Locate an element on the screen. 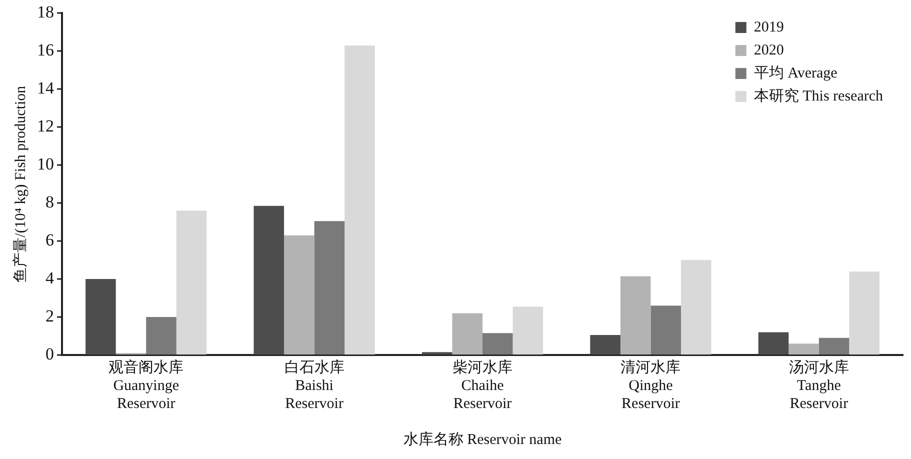 Image resolution: width=911 pixels, height=459 pixels. y-tick-label: 6 is located at coordinates (50, 240).